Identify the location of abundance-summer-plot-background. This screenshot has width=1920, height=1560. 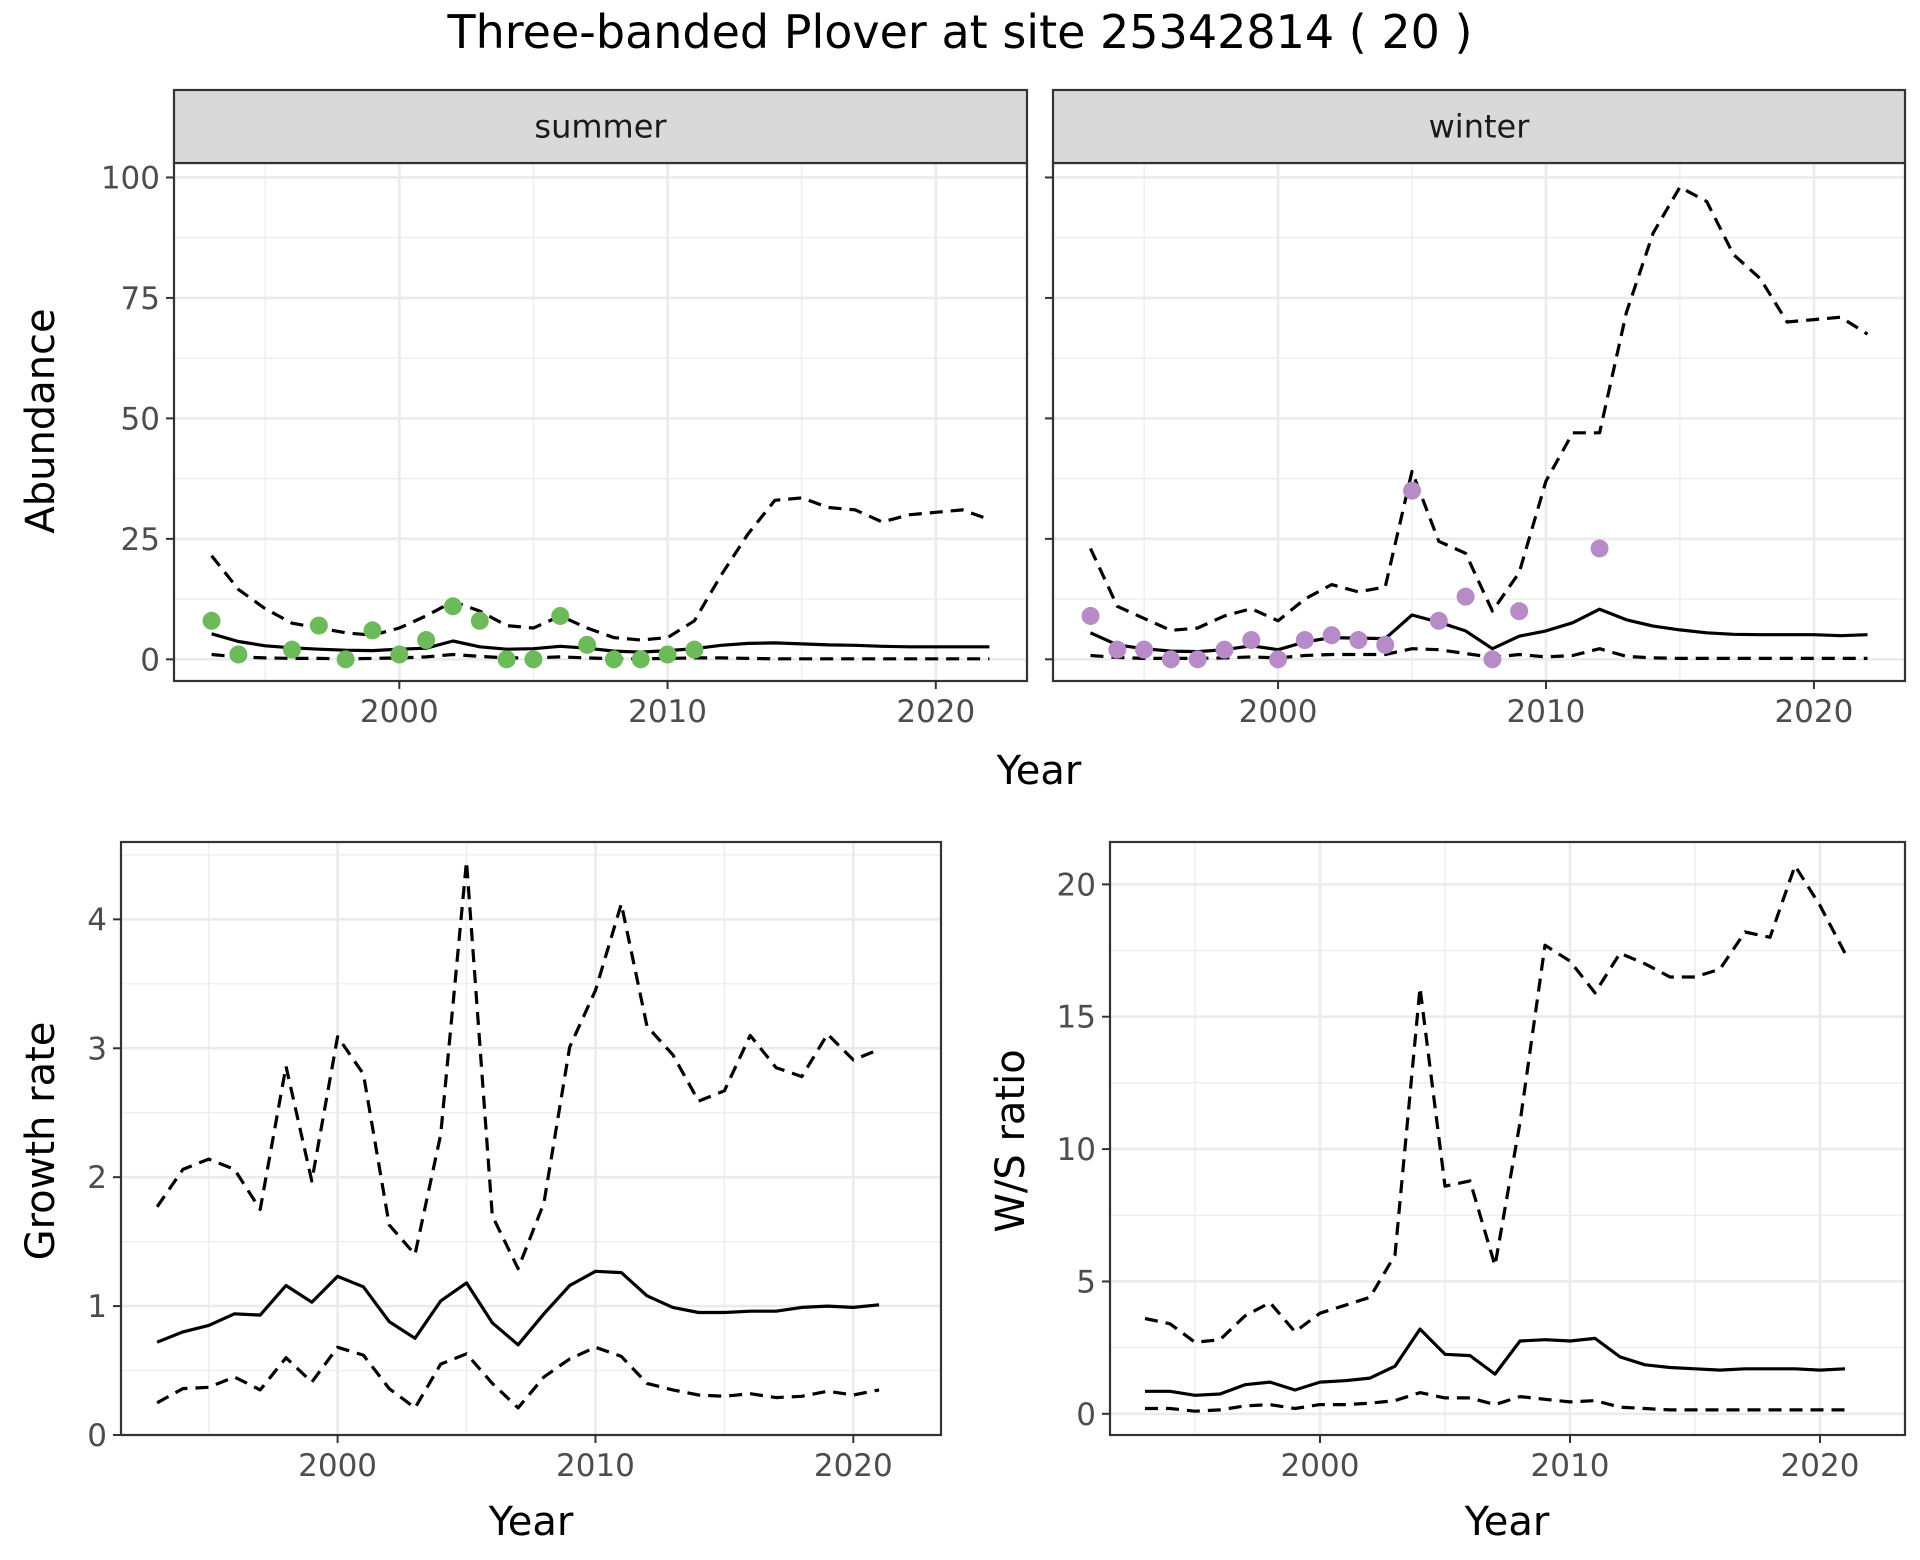
(600, 422).